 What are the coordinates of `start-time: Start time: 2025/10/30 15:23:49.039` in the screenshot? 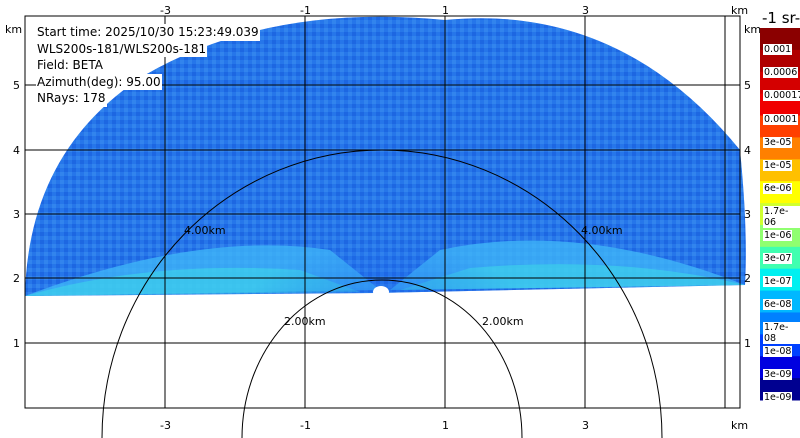 It's located at (148, 32).